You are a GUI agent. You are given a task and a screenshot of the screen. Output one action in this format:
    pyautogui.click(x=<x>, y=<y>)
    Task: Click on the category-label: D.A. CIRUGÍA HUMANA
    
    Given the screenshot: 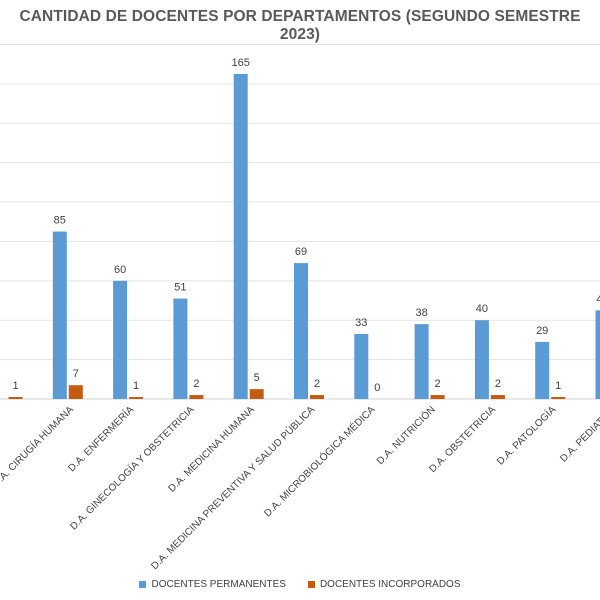 What is the action you would take?
    pyautogui.click(x=38, y=446)
    